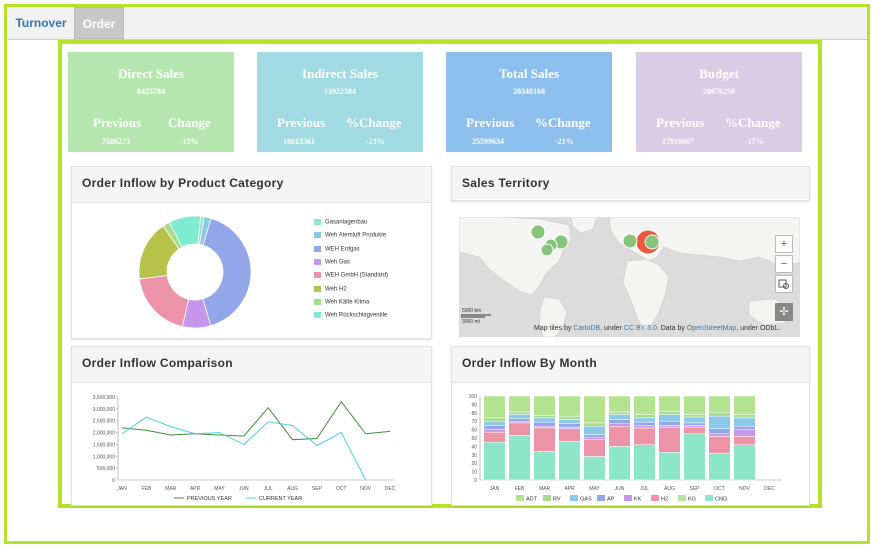 Image resolution: width=878 pixels, height=550 pixels. What do you see at coordinates (337, 248) in the screenshot?
I see `legend-item: WEH Erdgas` at bounding box center [337, 248].